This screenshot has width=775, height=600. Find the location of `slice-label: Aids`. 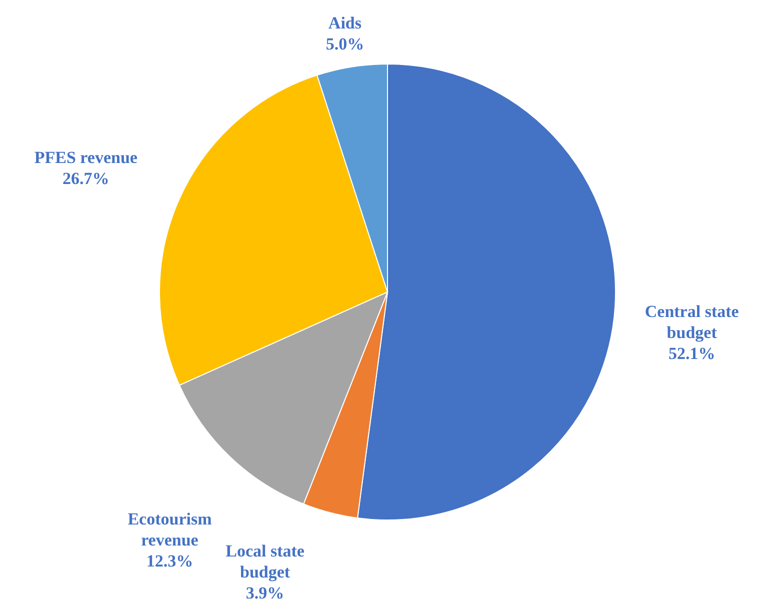

slice-label: Aids is located at coordinates (345, 22).